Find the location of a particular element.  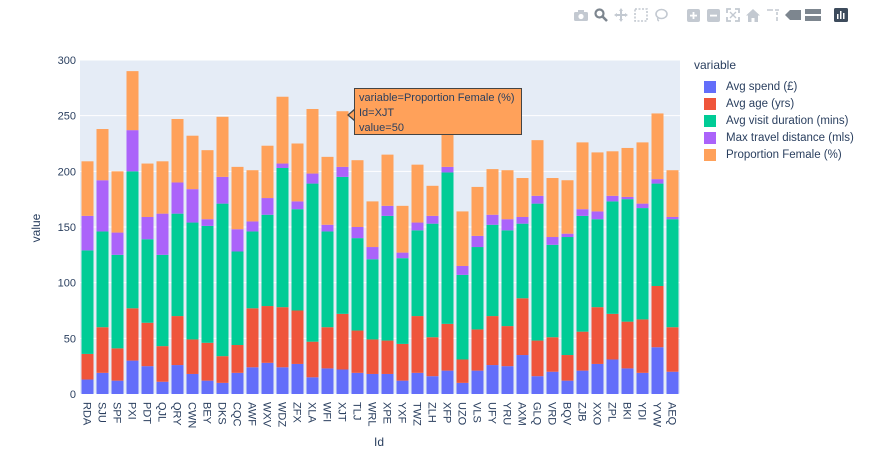

legend-item: Max travel distance (mls) is located at coordinates (774, 137).